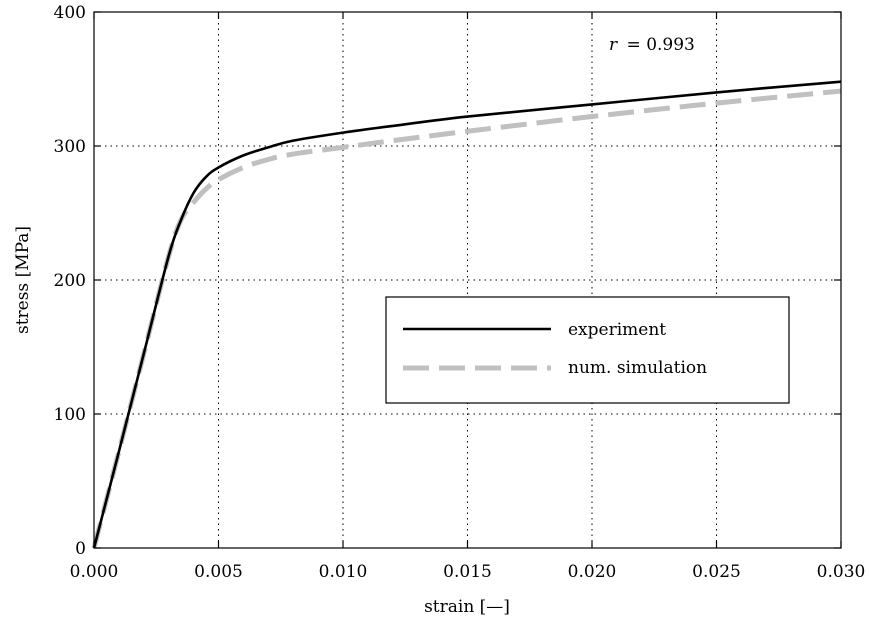 The width and height of the screenshot is (869, 624). I want to click on legend: experiment num. simulation, so click(587, 350).